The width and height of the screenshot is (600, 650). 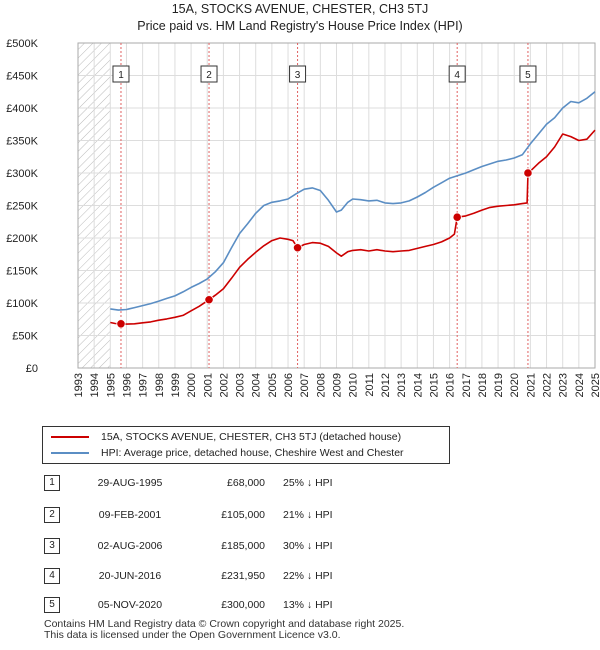 I want to click on sale-price: £68,000, so click(x=246, y=483).